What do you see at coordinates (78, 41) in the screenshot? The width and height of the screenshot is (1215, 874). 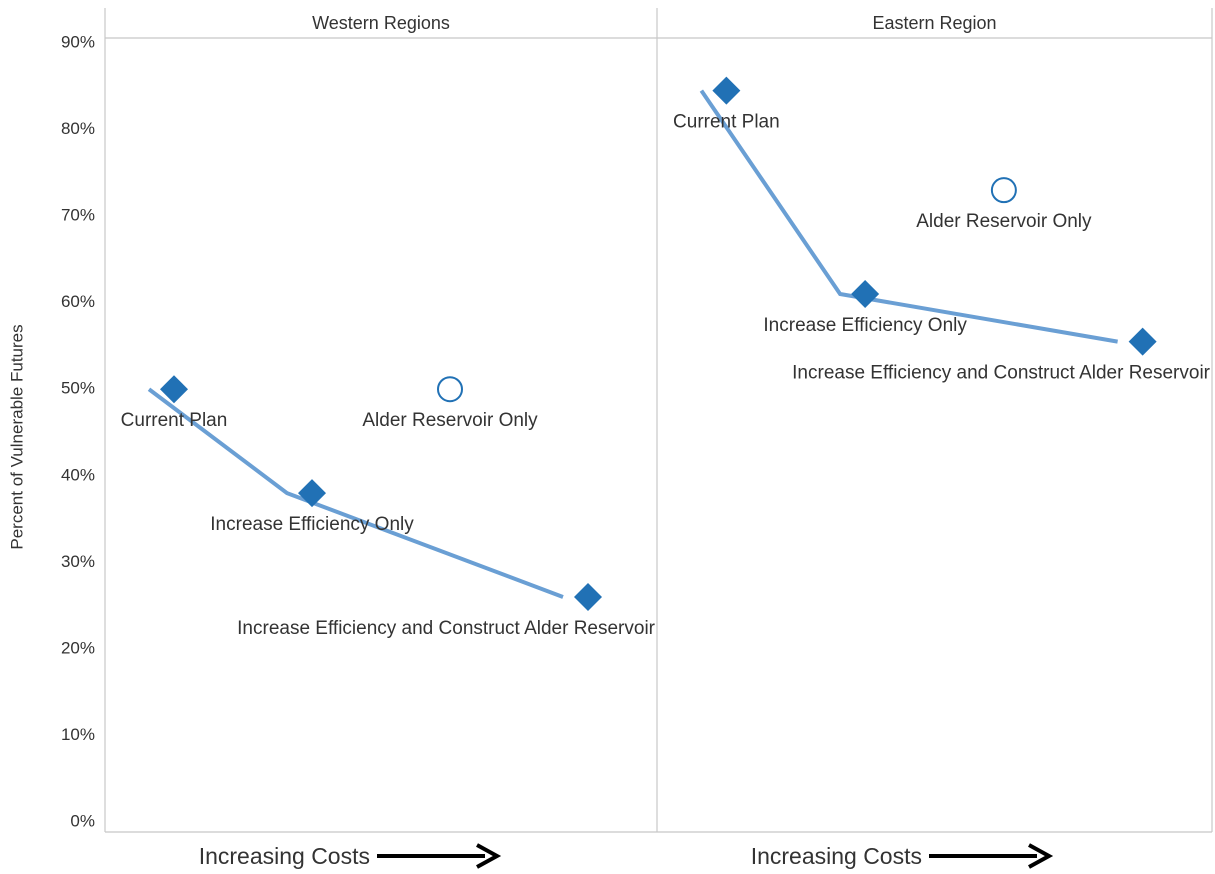 I see `y-tick-label: 90%` at bounding box center [78, 41].